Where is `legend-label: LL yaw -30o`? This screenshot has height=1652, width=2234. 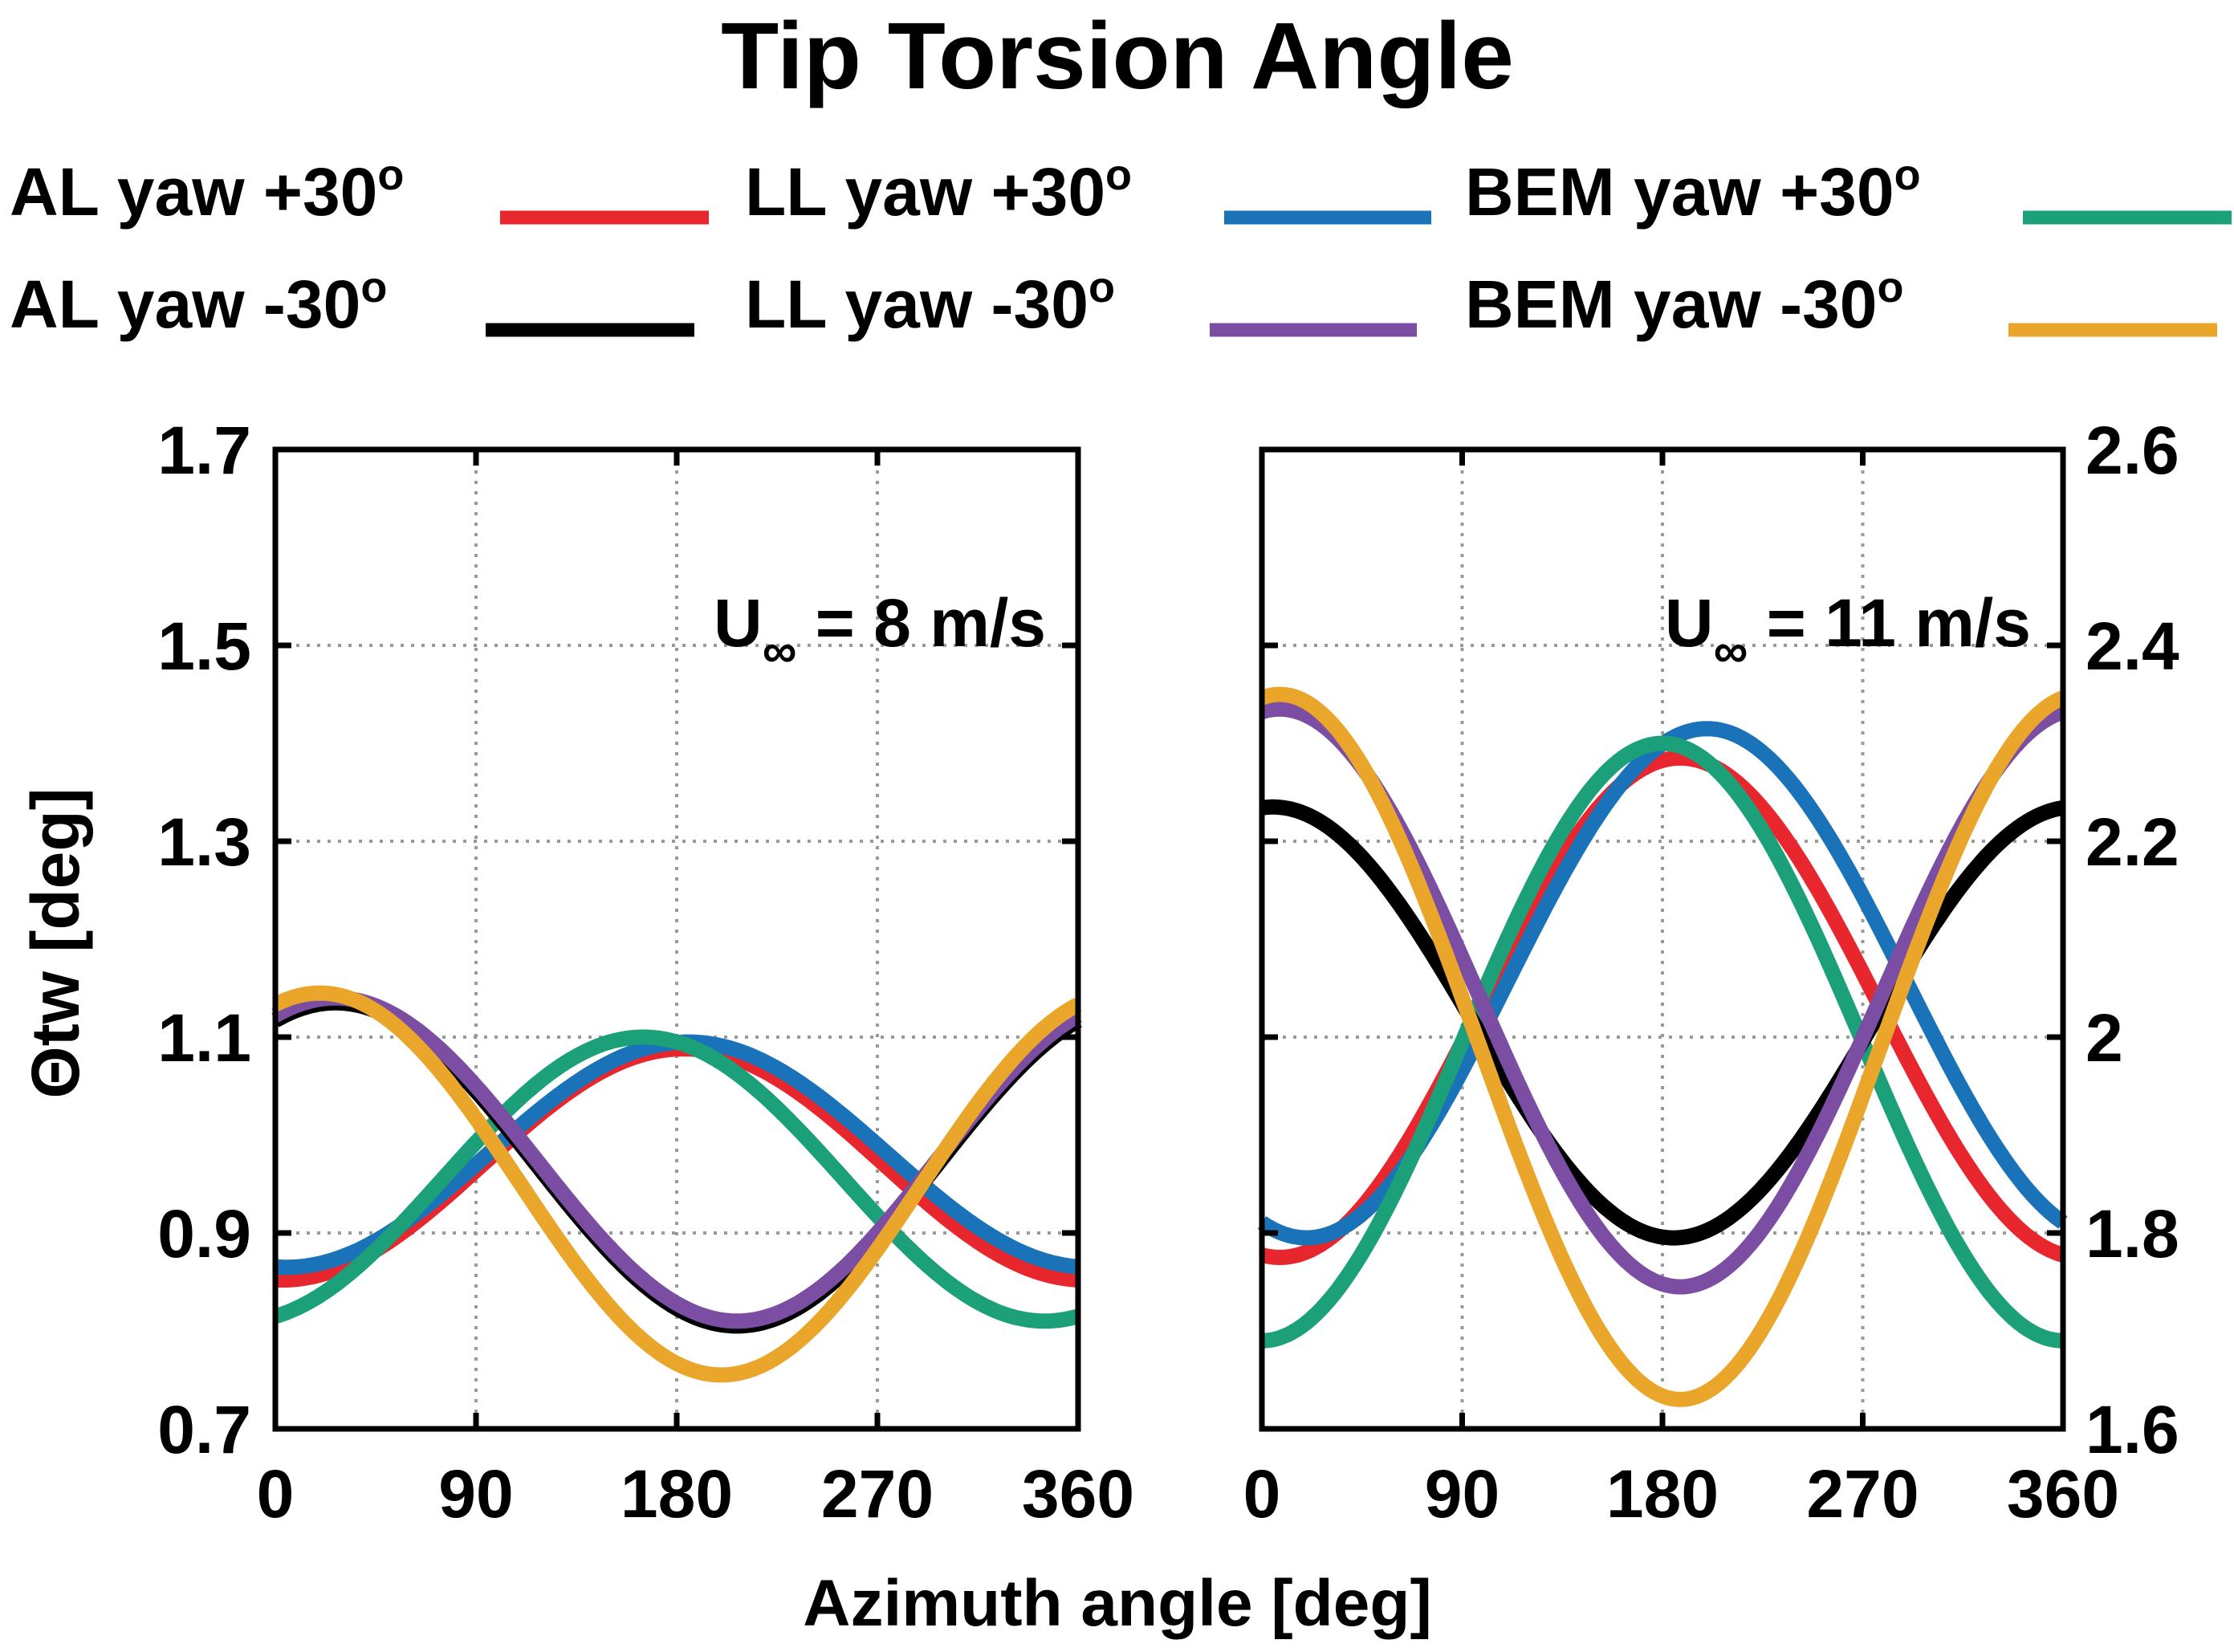 legend-label: LL yaw -30o is located at coordinates (930, 302).